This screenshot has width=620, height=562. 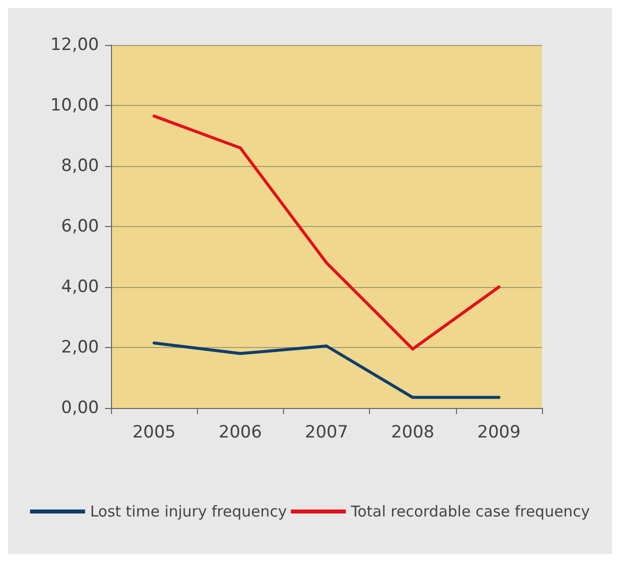 What do you see at coordinates (154, 432) in the screenshot?
I see `x-tick-label: 2005` at bounding box center [154, 432].